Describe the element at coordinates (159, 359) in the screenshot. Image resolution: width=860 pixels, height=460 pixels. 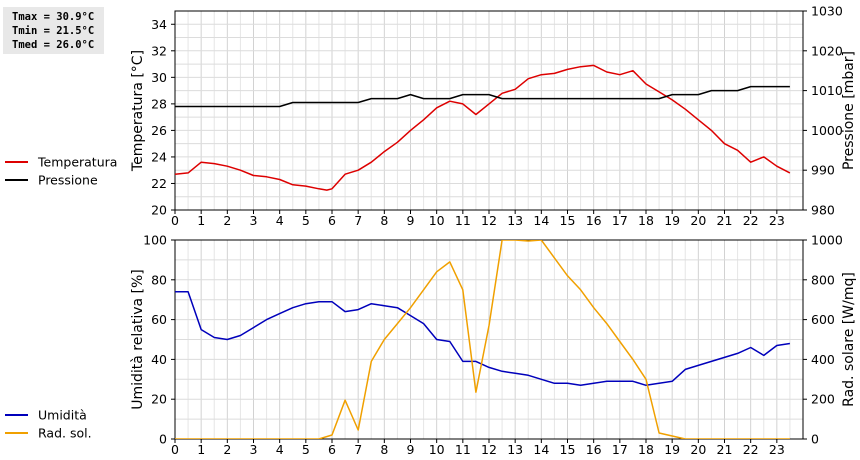
I see `y-tick-label: 40` at that location.